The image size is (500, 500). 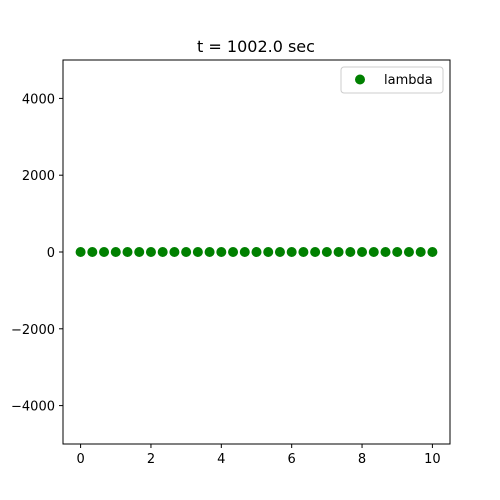 What do you see at coordinates (292, 459) in the screenshot?
I see `x-tick-label: 6` at bounding box center [292, 459].